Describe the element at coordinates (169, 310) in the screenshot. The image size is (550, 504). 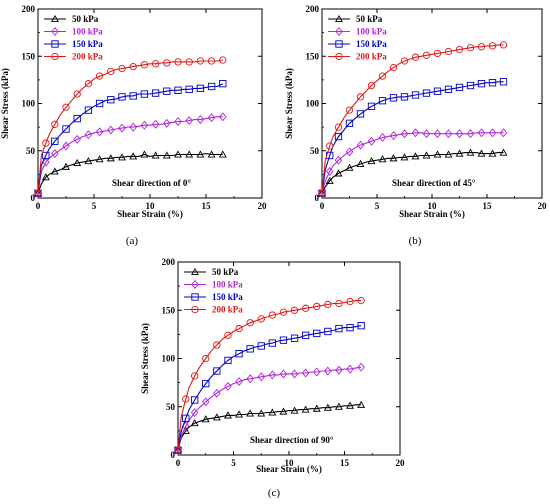
I see `y-tick-label: 150` at that location.